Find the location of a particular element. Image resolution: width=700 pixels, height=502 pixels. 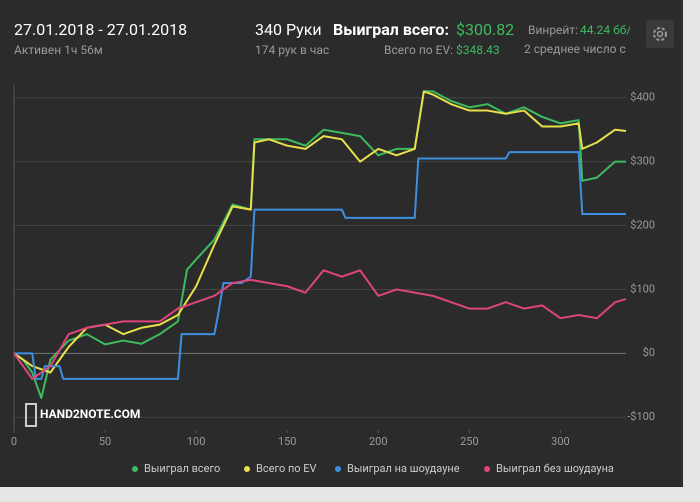

legend-label: Выиграл всего is located at coordinates (182, 468).